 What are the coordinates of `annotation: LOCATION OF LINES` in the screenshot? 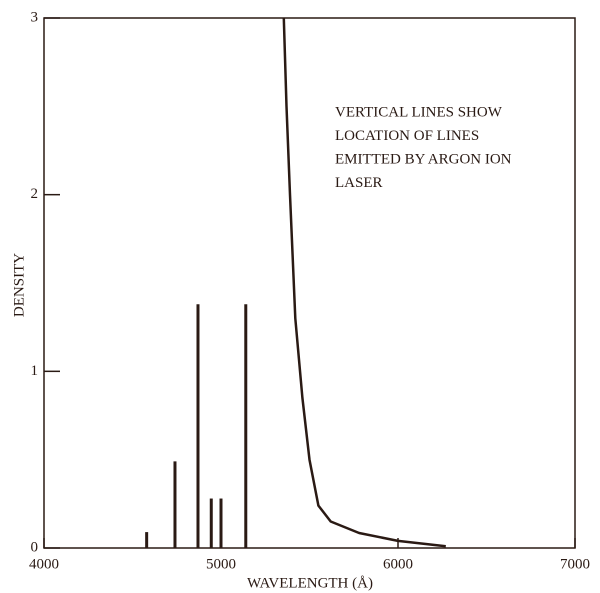 It's located at (407, 136).